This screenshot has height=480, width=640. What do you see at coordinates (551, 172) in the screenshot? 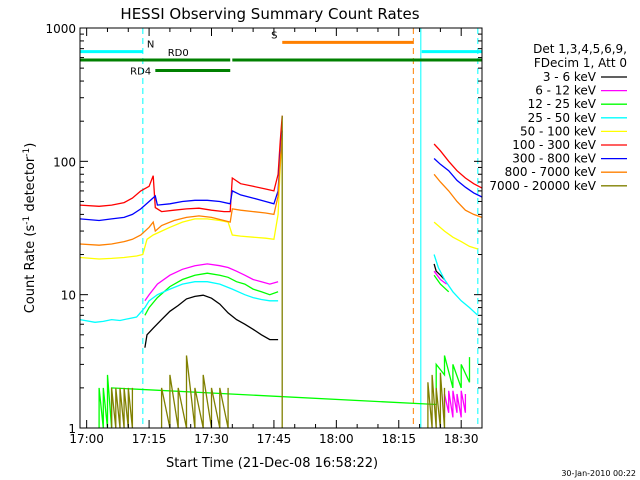
I see `legend-label-7: 800 - 7000 keV` at bounding box center [551, 172].